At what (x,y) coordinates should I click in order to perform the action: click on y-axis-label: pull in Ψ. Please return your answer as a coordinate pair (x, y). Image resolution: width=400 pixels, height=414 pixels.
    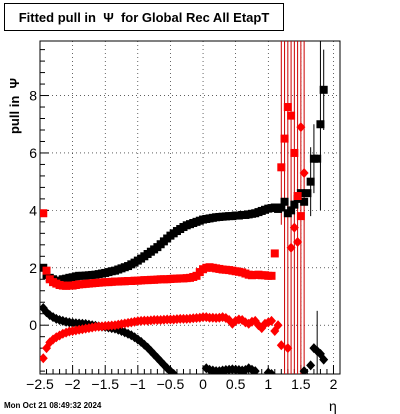
    Looking at the image, I should click on (14, 106).